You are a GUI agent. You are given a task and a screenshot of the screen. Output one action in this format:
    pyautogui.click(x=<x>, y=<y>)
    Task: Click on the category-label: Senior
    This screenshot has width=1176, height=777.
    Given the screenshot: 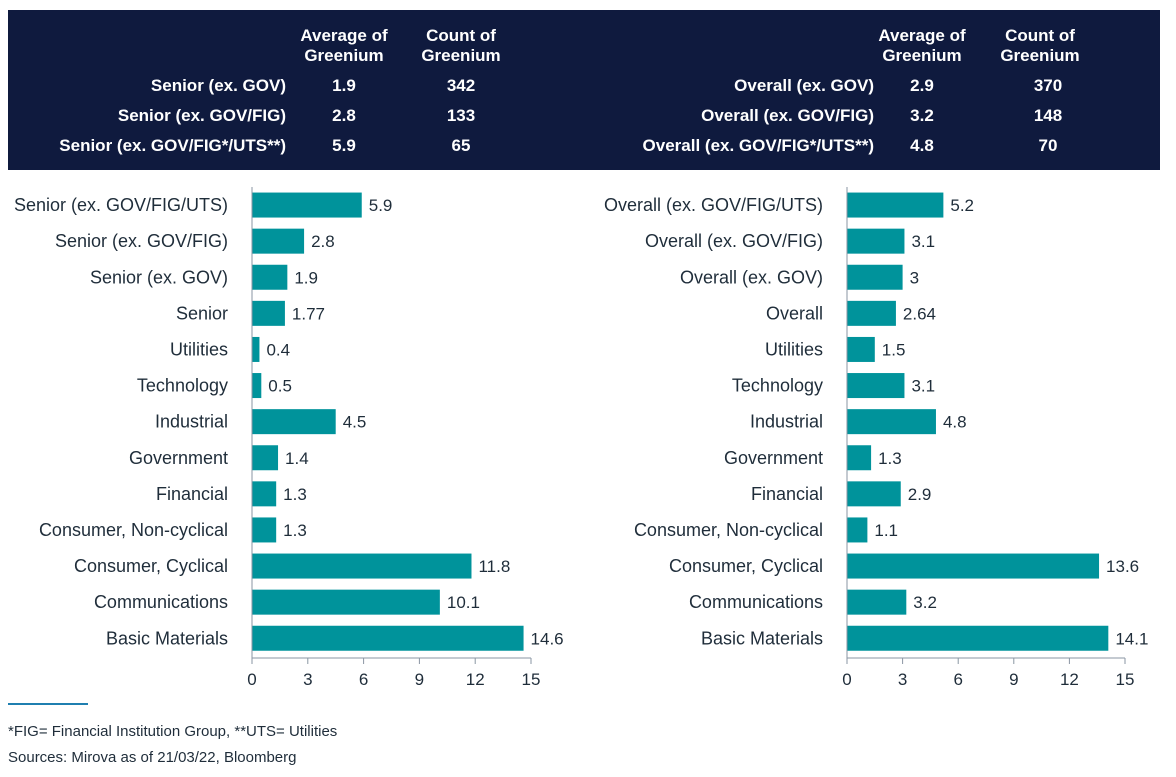 What is the action you would take?
    pyautogui.click(x=202, y=313)
    